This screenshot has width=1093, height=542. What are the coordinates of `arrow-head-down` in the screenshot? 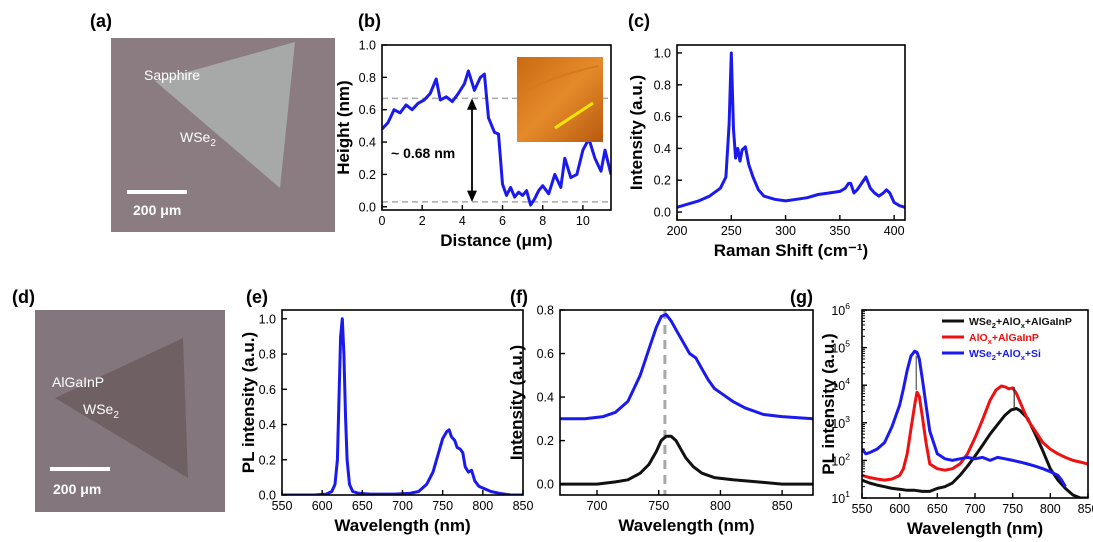 It's located at (472, 196).